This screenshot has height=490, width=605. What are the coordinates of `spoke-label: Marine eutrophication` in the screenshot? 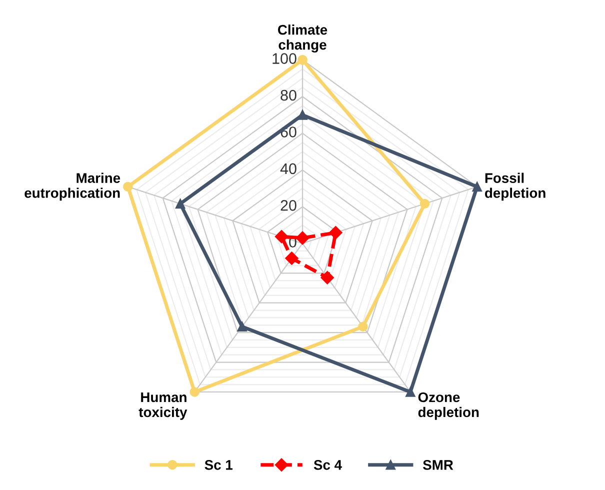 It's located at (72, 186).